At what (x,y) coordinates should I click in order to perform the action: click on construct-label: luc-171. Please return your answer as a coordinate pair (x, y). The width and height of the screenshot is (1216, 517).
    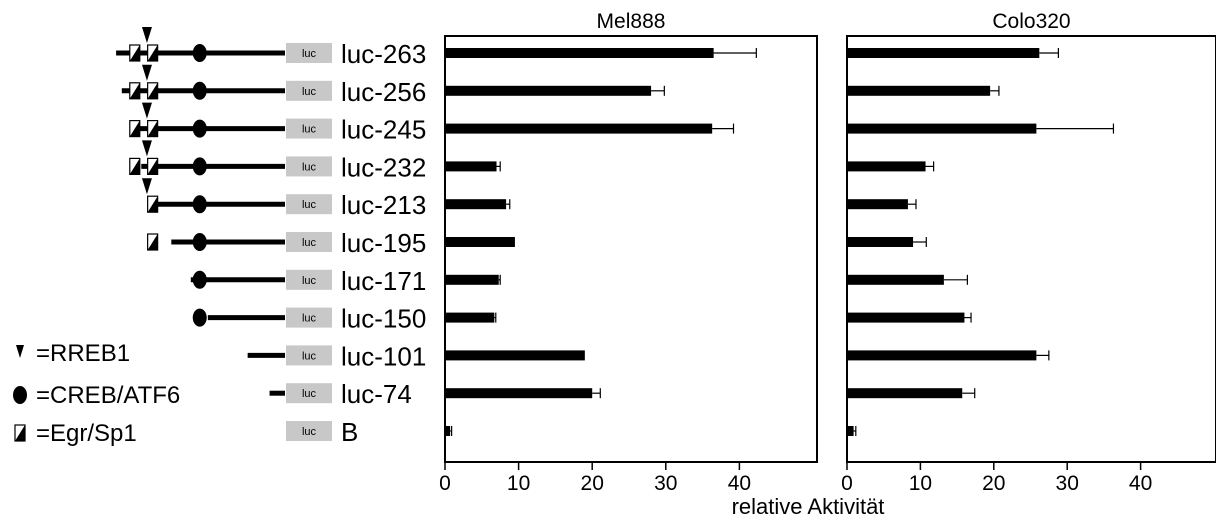
    Looking at the image, I should click on (383, 281).